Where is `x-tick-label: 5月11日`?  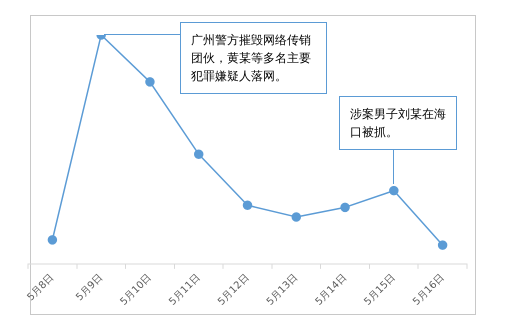
x-tick-label: 5月11日 is located at coordinates (185, 290).